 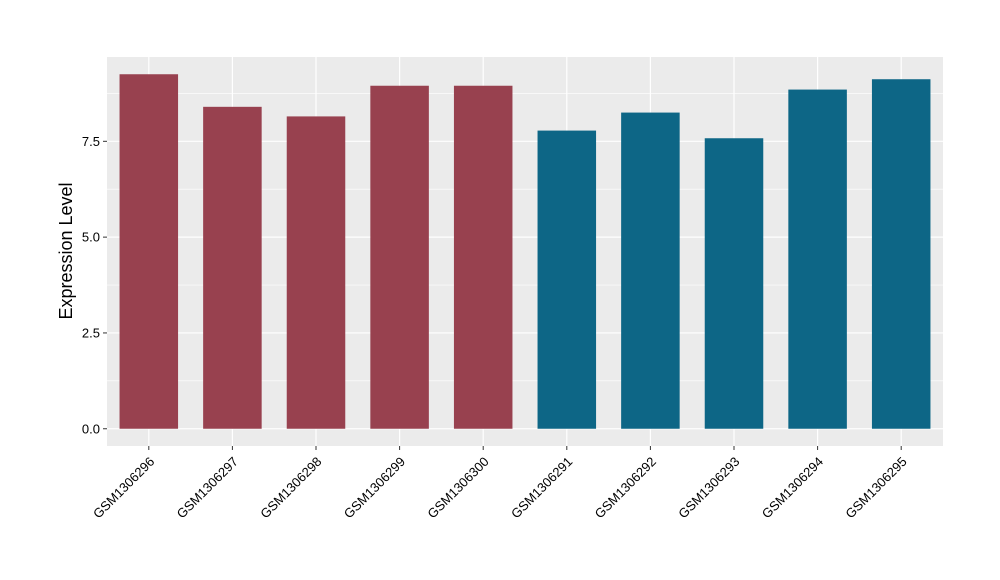 I want to click on bar-GSM1306295, so click(x=901, y=254).